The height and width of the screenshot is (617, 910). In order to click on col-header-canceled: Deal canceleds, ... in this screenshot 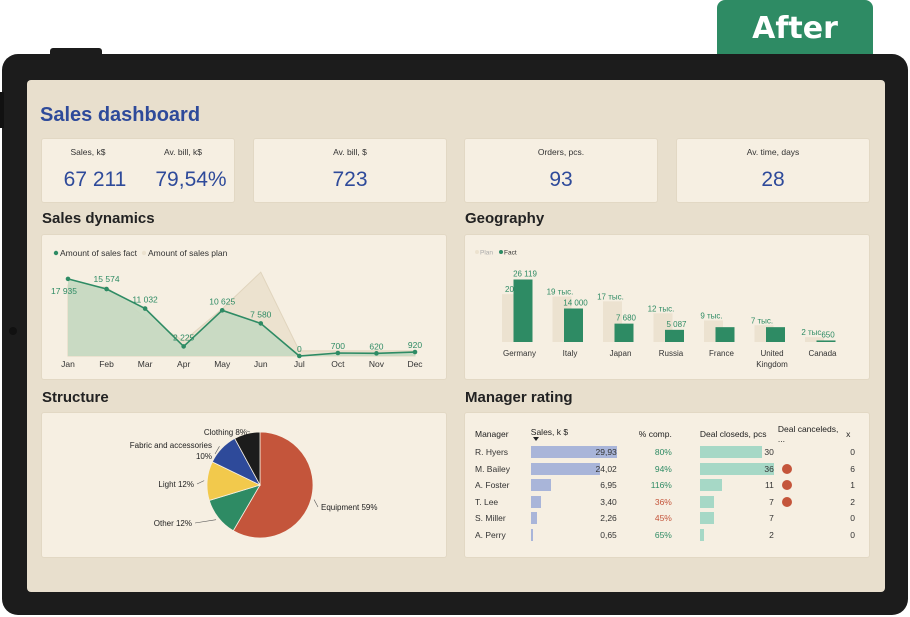, I will do `click(808, 434)`.